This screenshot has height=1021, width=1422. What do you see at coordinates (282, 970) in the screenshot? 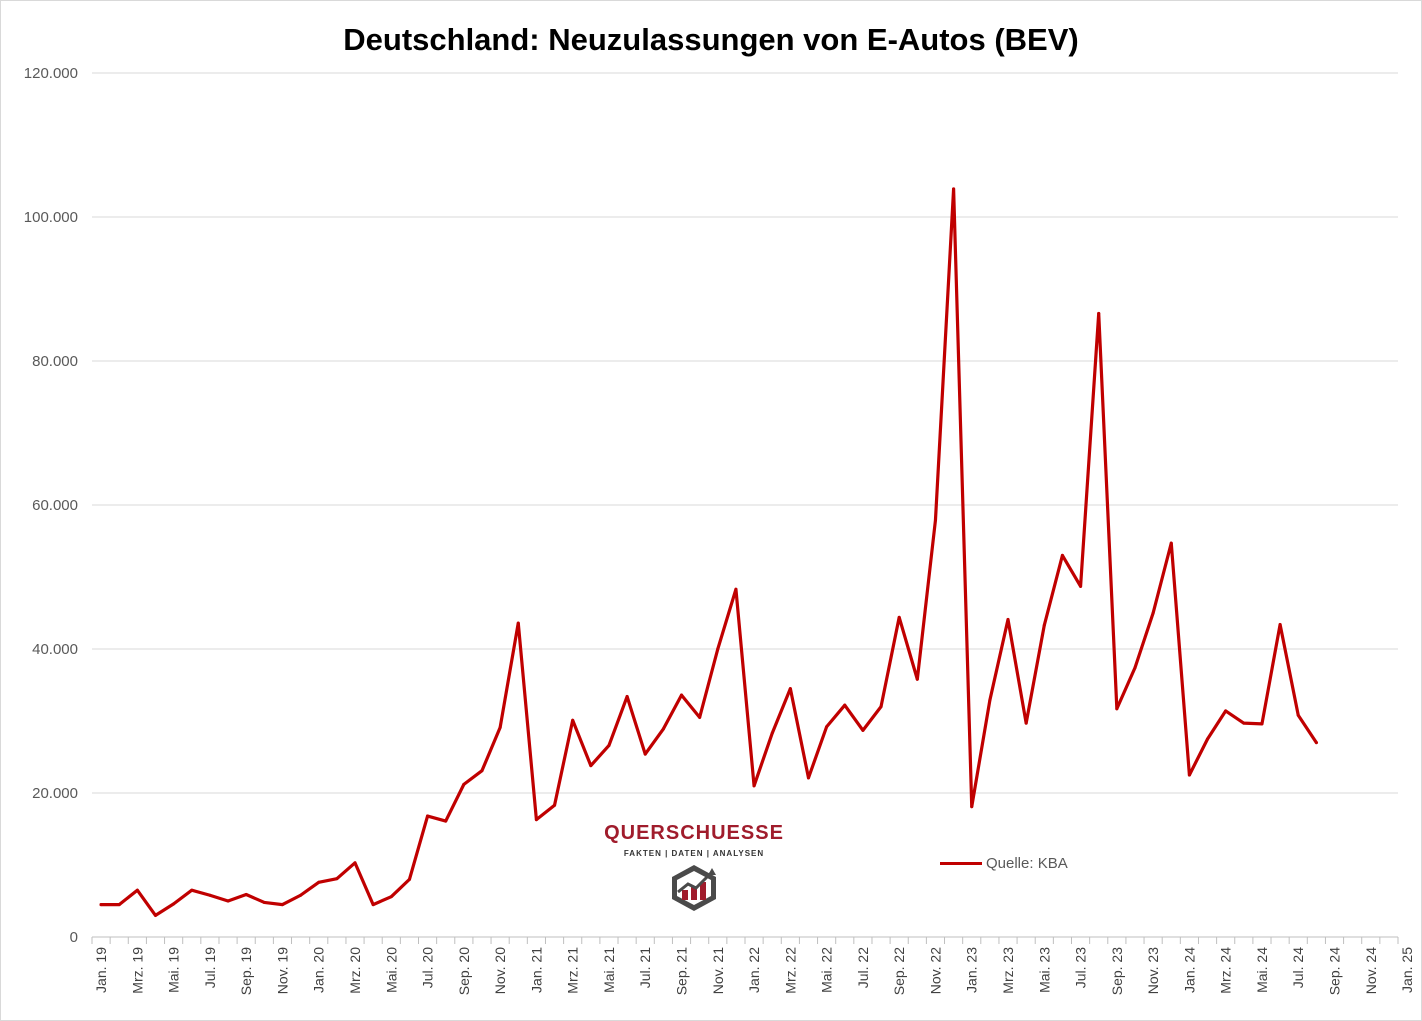
I see `x-tick-label: Nov. 19` at bounding box center [282, 970].